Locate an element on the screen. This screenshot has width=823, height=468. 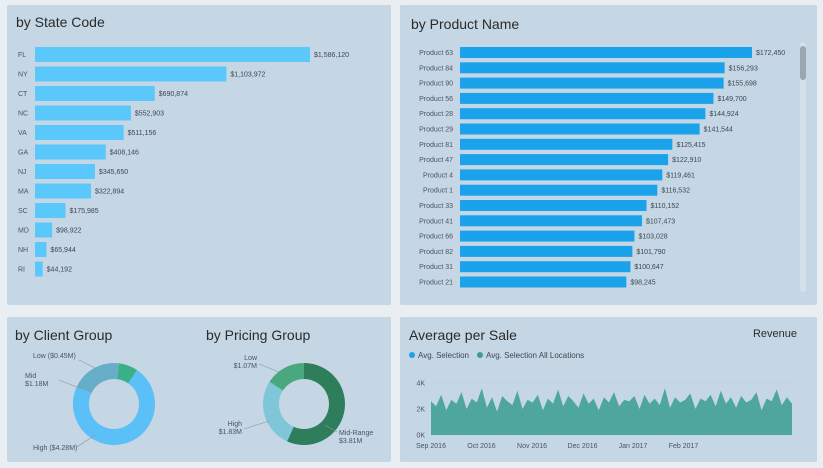
donut-slice-label: High is located at coordinates (235, 424).